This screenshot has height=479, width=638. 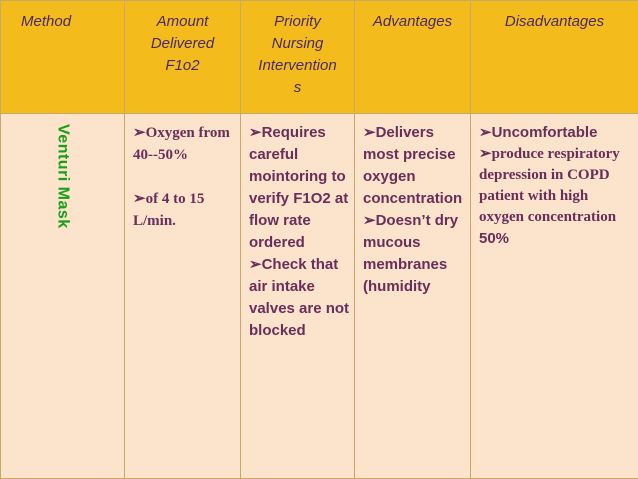 I want to click on header-disadvantages: Disadvantages, so click(x=554, y=57).